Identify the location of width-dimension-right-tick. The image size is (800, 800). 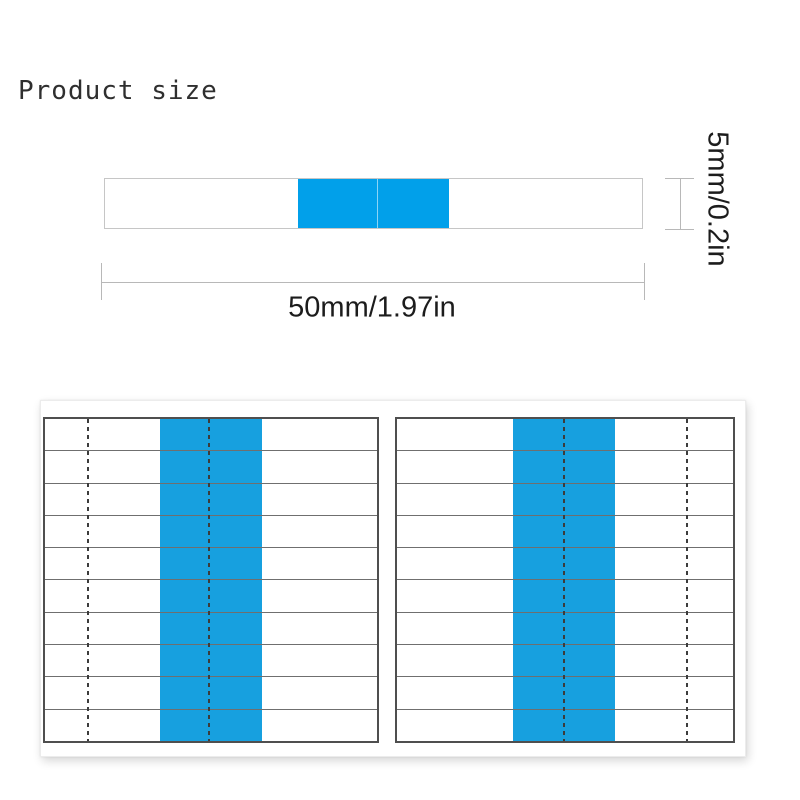
(644, 281).